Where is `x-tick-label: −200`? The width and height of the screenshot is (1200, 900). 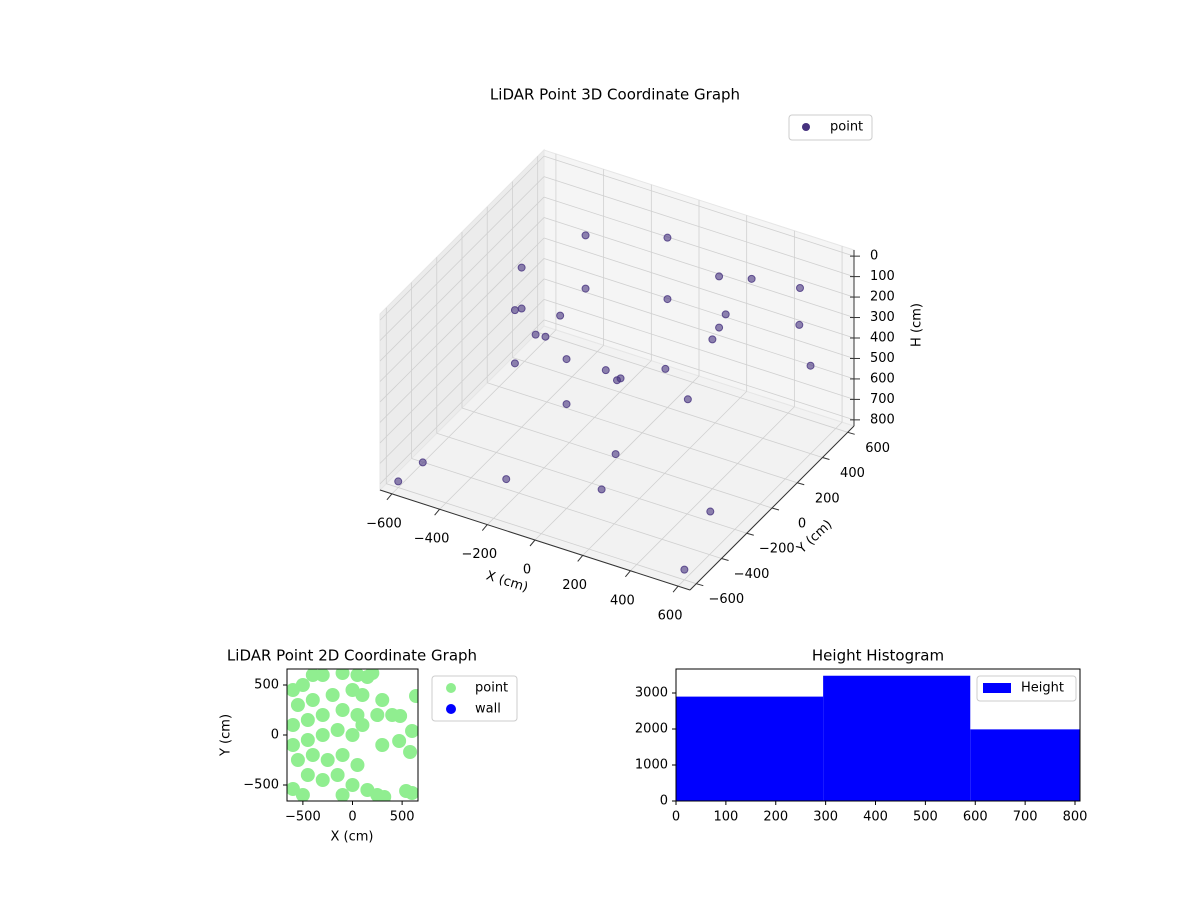
x-tick-label: −200 is located at coordinates (479, 554).